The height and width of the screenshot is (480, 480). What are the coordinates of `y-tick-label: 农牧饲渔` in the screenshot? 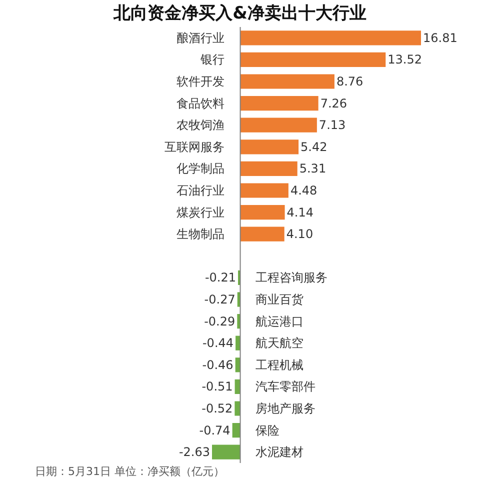 It's located at (200, 125).